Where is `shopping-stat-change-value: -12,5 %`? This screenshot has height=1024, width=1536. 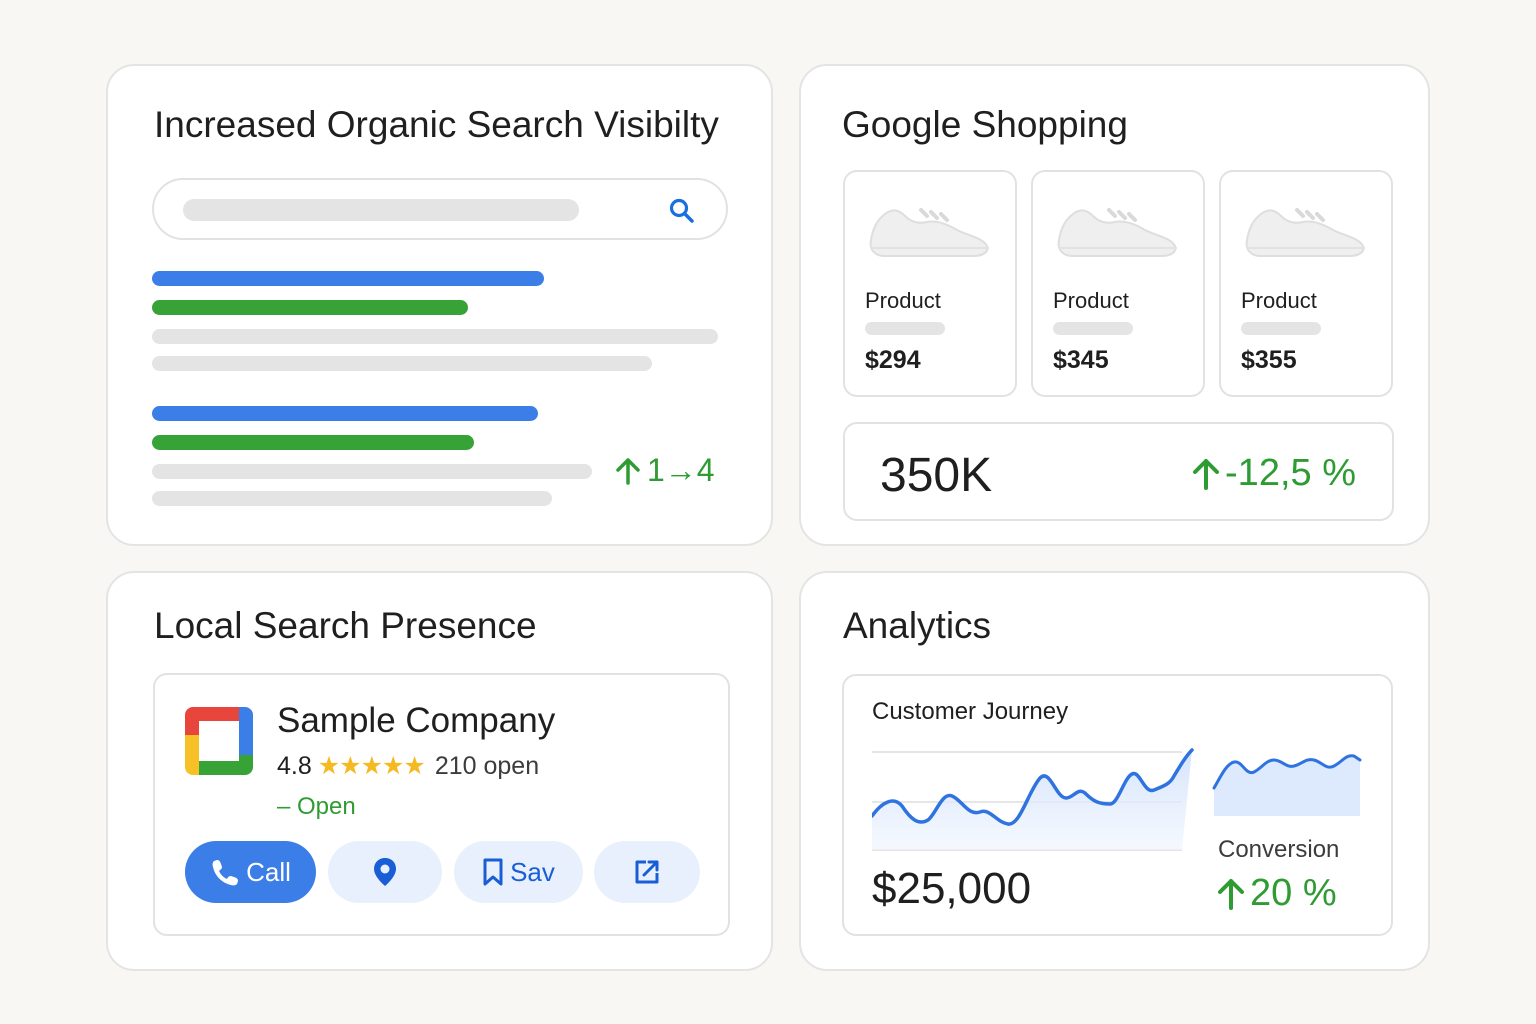 shopping-stat-change-value: -12,5 % is located at coordinates (1290, 473).